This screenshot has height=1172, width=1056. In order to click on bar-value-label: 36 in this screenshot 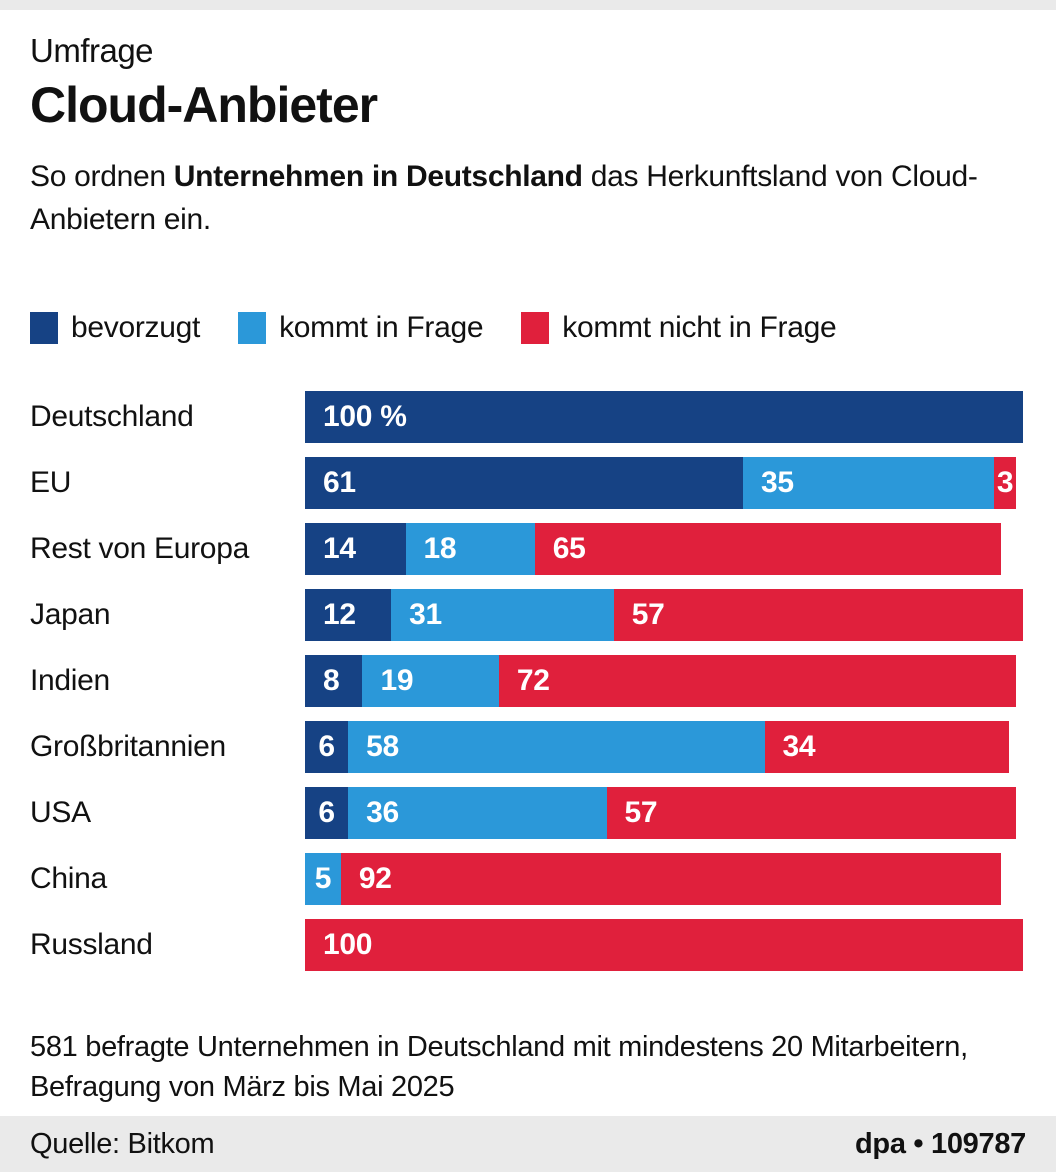, I will do `click(382, 812)`.